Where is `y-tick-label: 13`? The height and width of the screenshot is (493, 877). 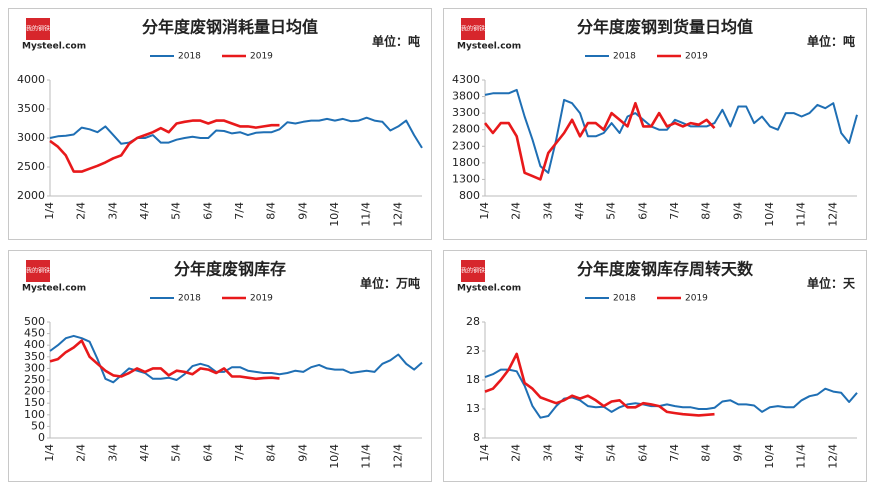 y-tick-label: 13 is located at coordinates (473, 408).